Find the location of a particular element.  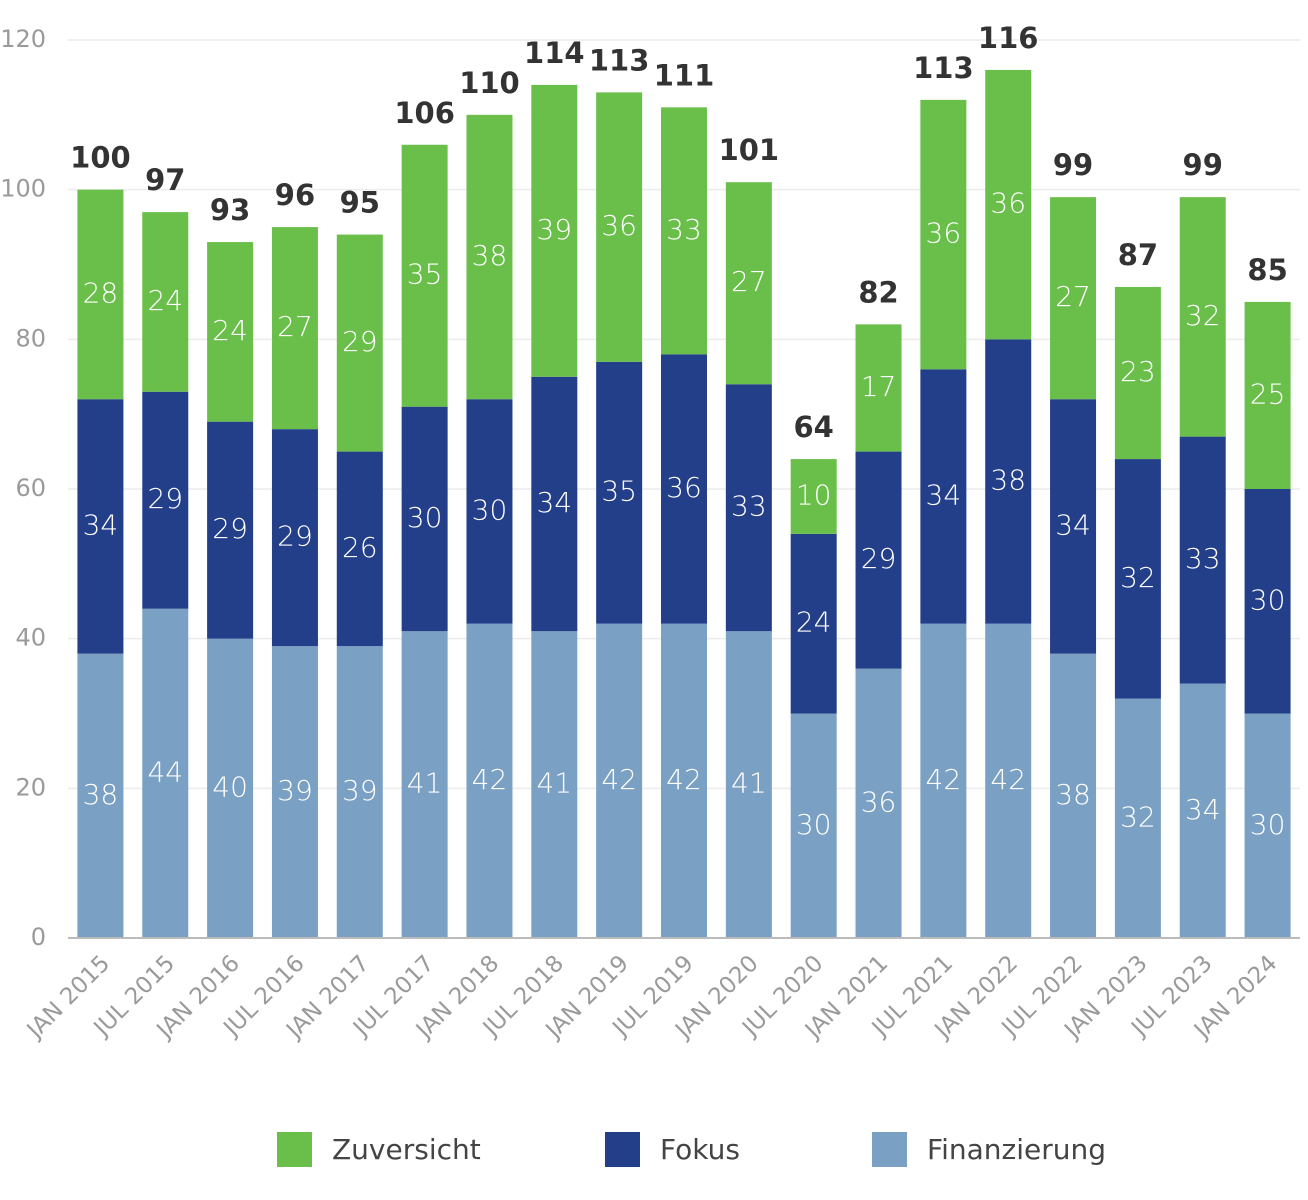

value-label: 23 is located at coordinates (1138, 371).